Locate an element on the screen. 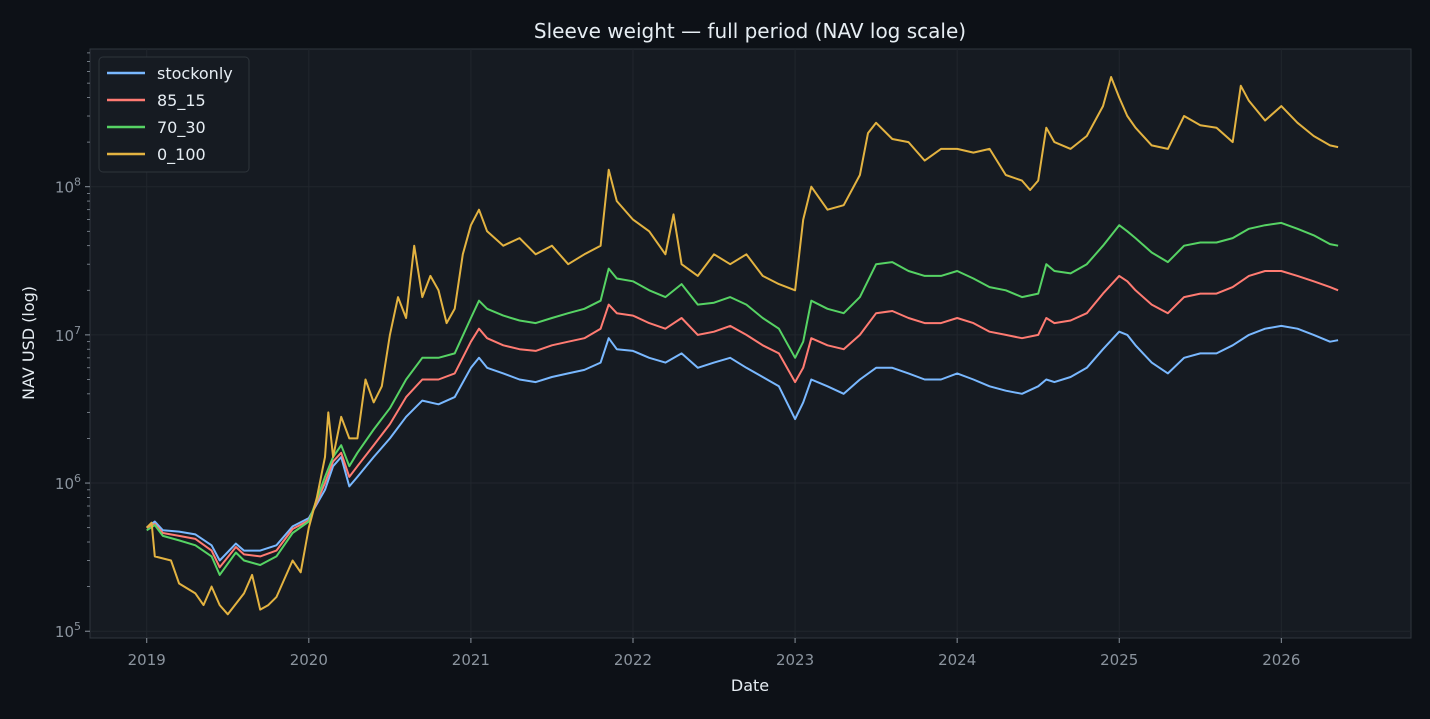 This screenshot has height=719, width=1430. x-tick-label: 2024 is located at coordinates (957, 660).